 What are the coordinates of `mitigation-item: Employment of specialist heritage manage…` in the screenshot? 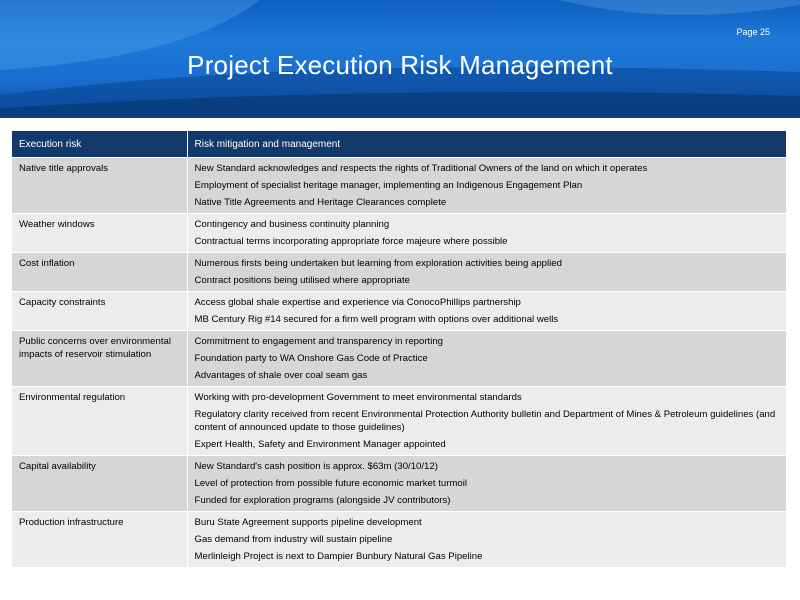 It's located at (388, 185).